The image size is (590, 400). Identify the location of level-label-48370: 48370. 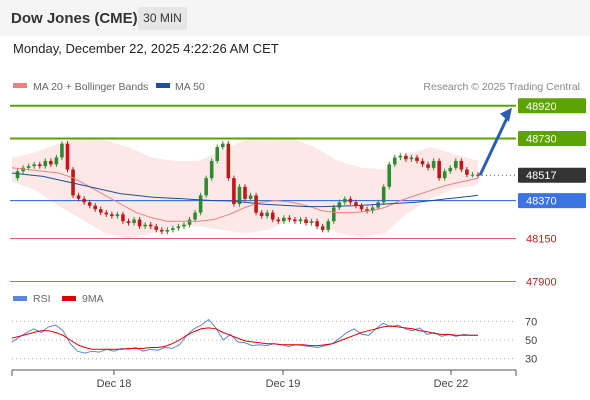
(541, 202).